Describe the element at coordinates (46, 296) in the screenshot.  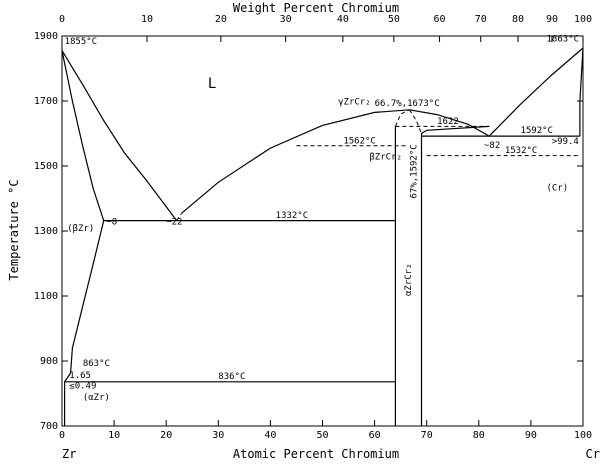
I see `y-tick-label: 1100` at that location.